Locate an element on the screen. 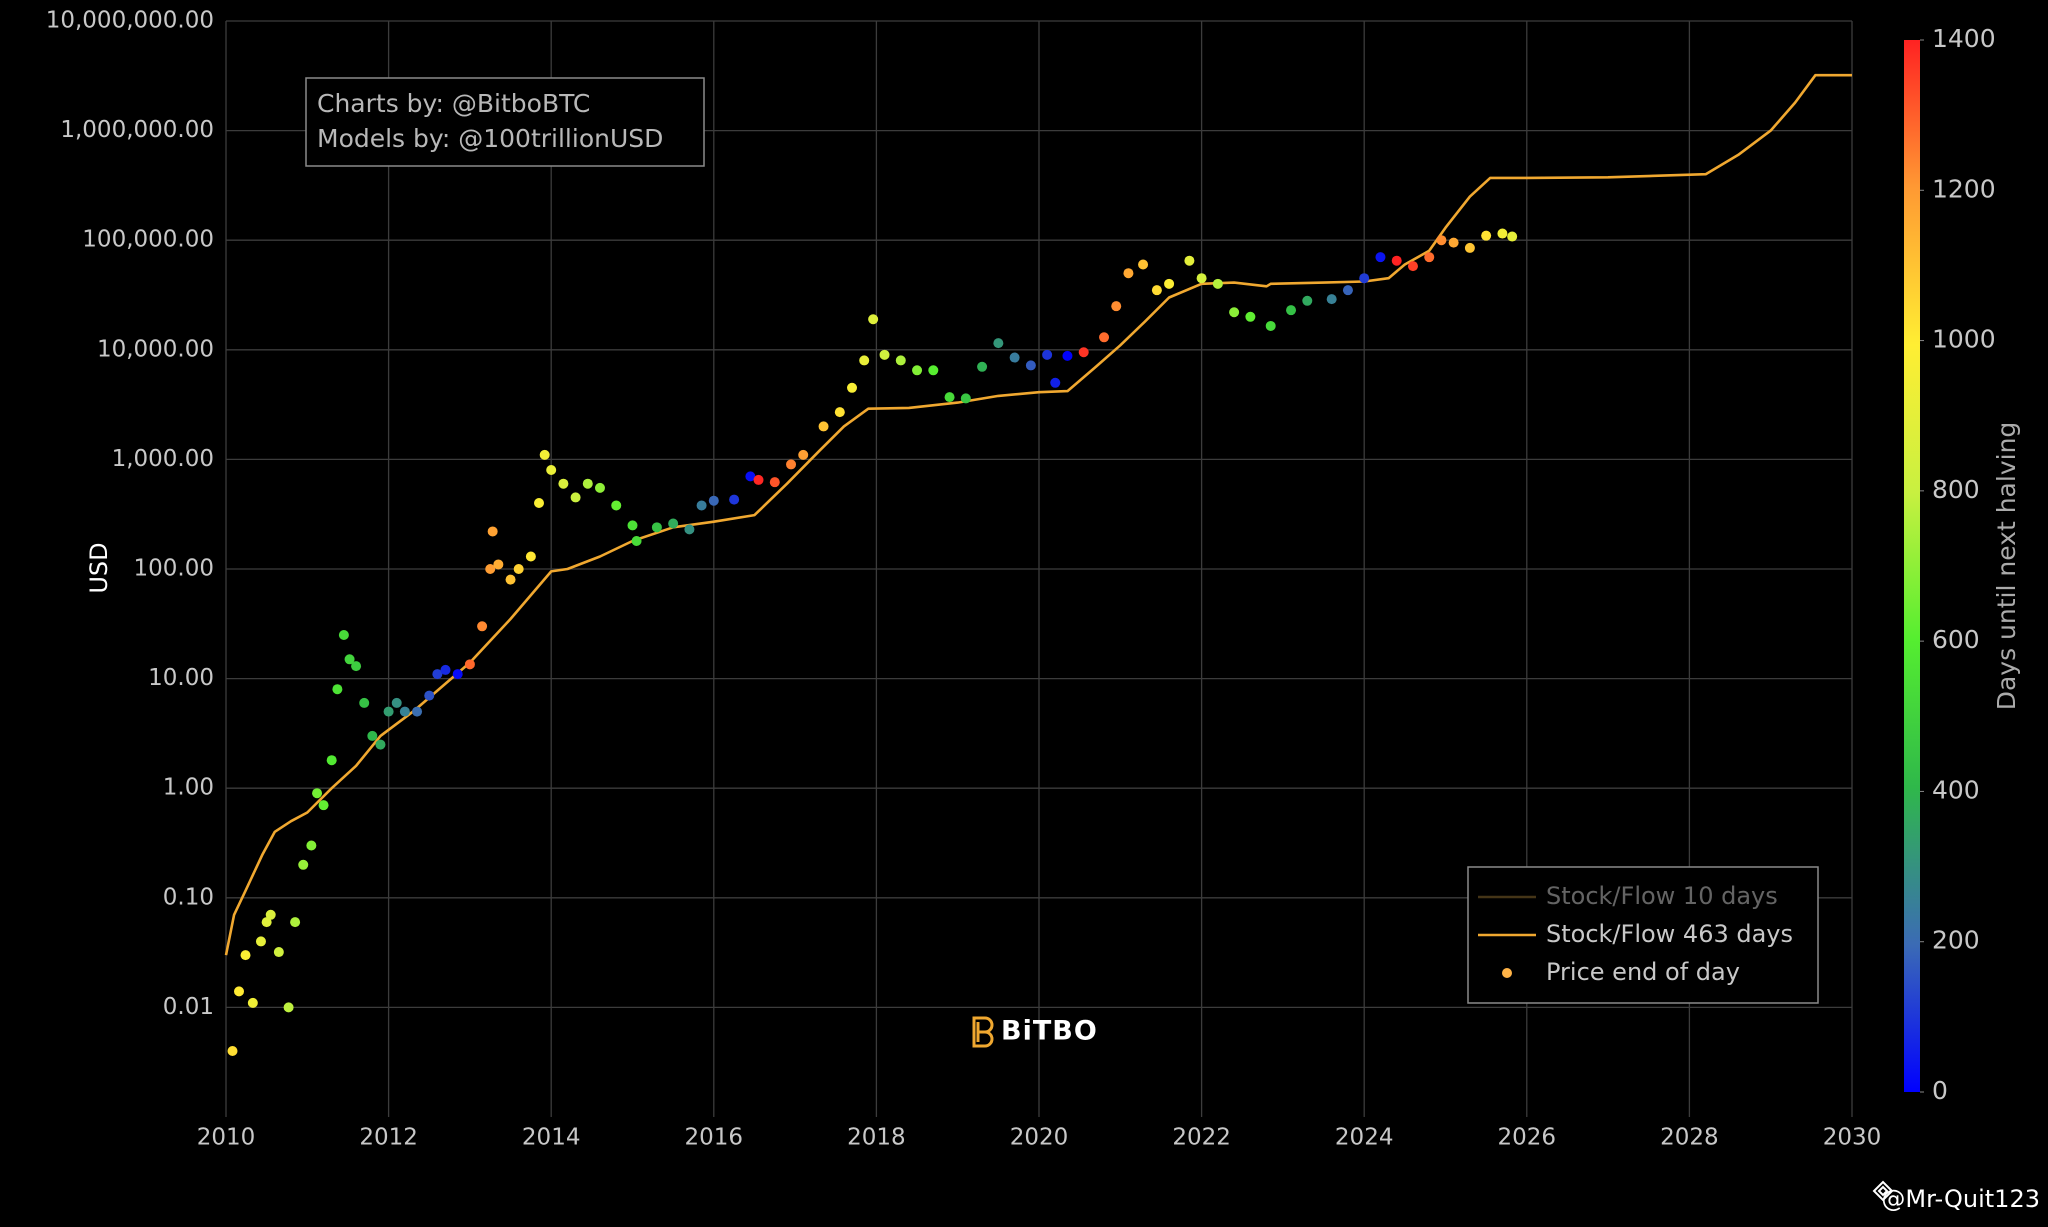  logo-icon is located at coordinates (983, 1032).